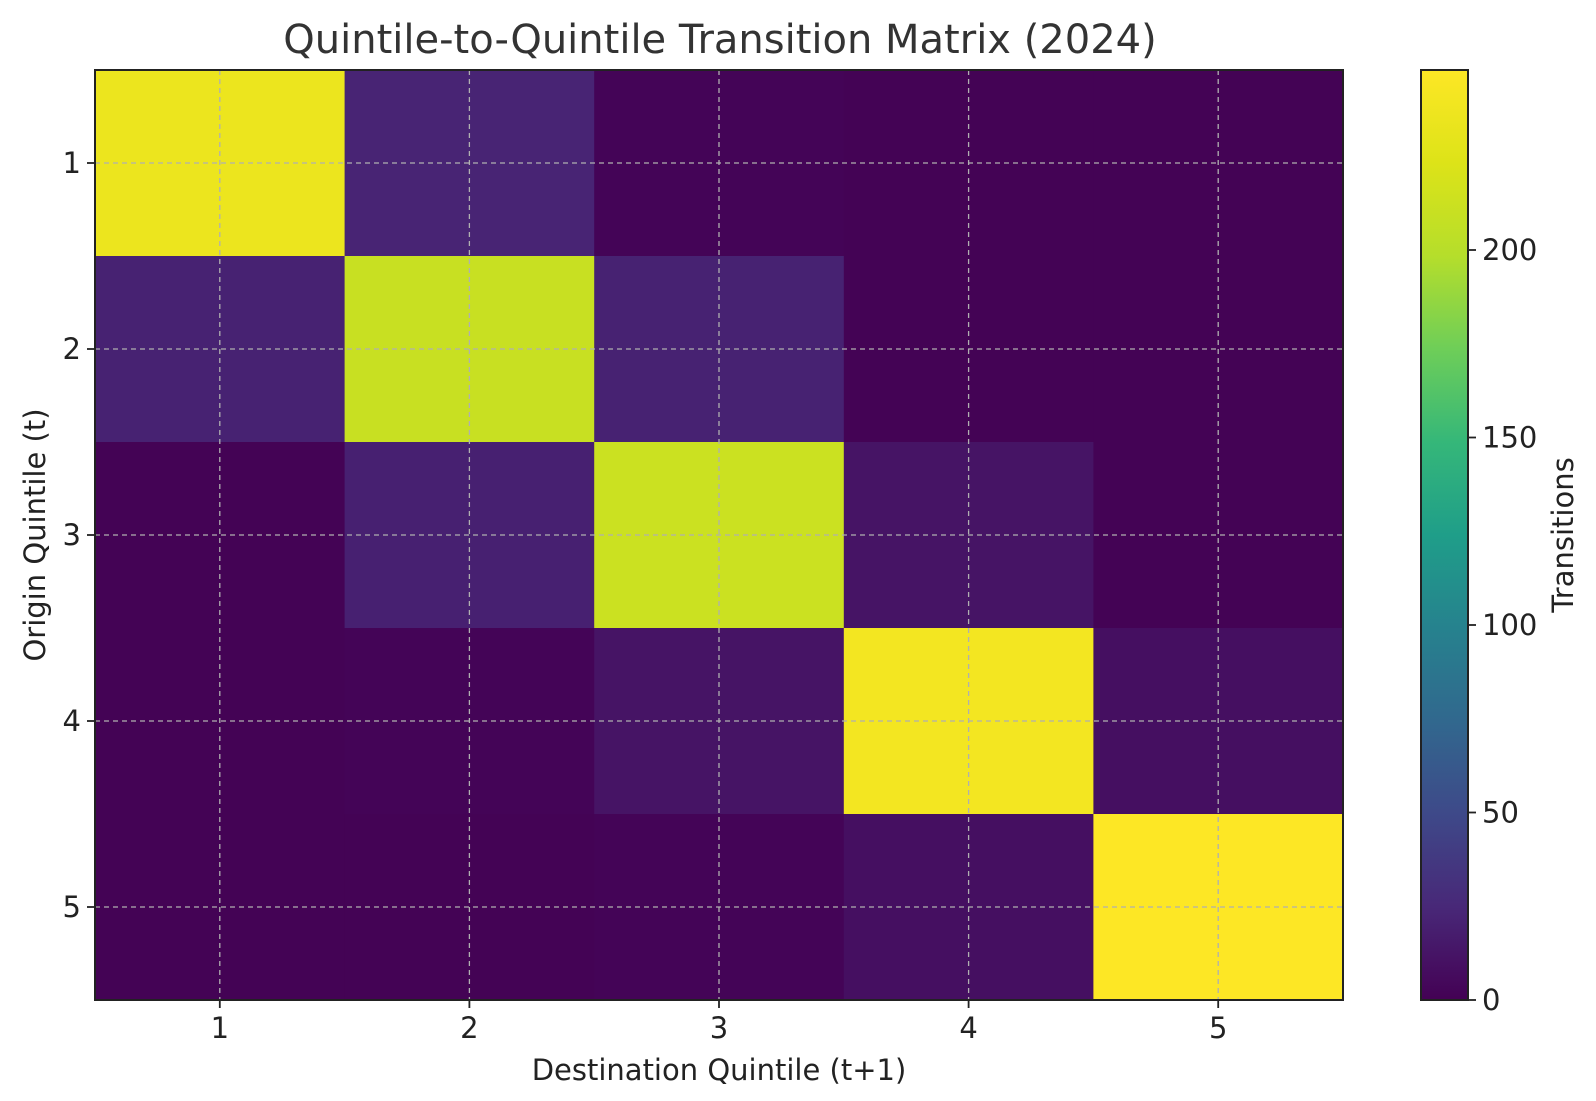  Describe the element at coordinates (35, 534) in the screenshot. I see `y-axis-label: Origin Quintile (t)` at that location.